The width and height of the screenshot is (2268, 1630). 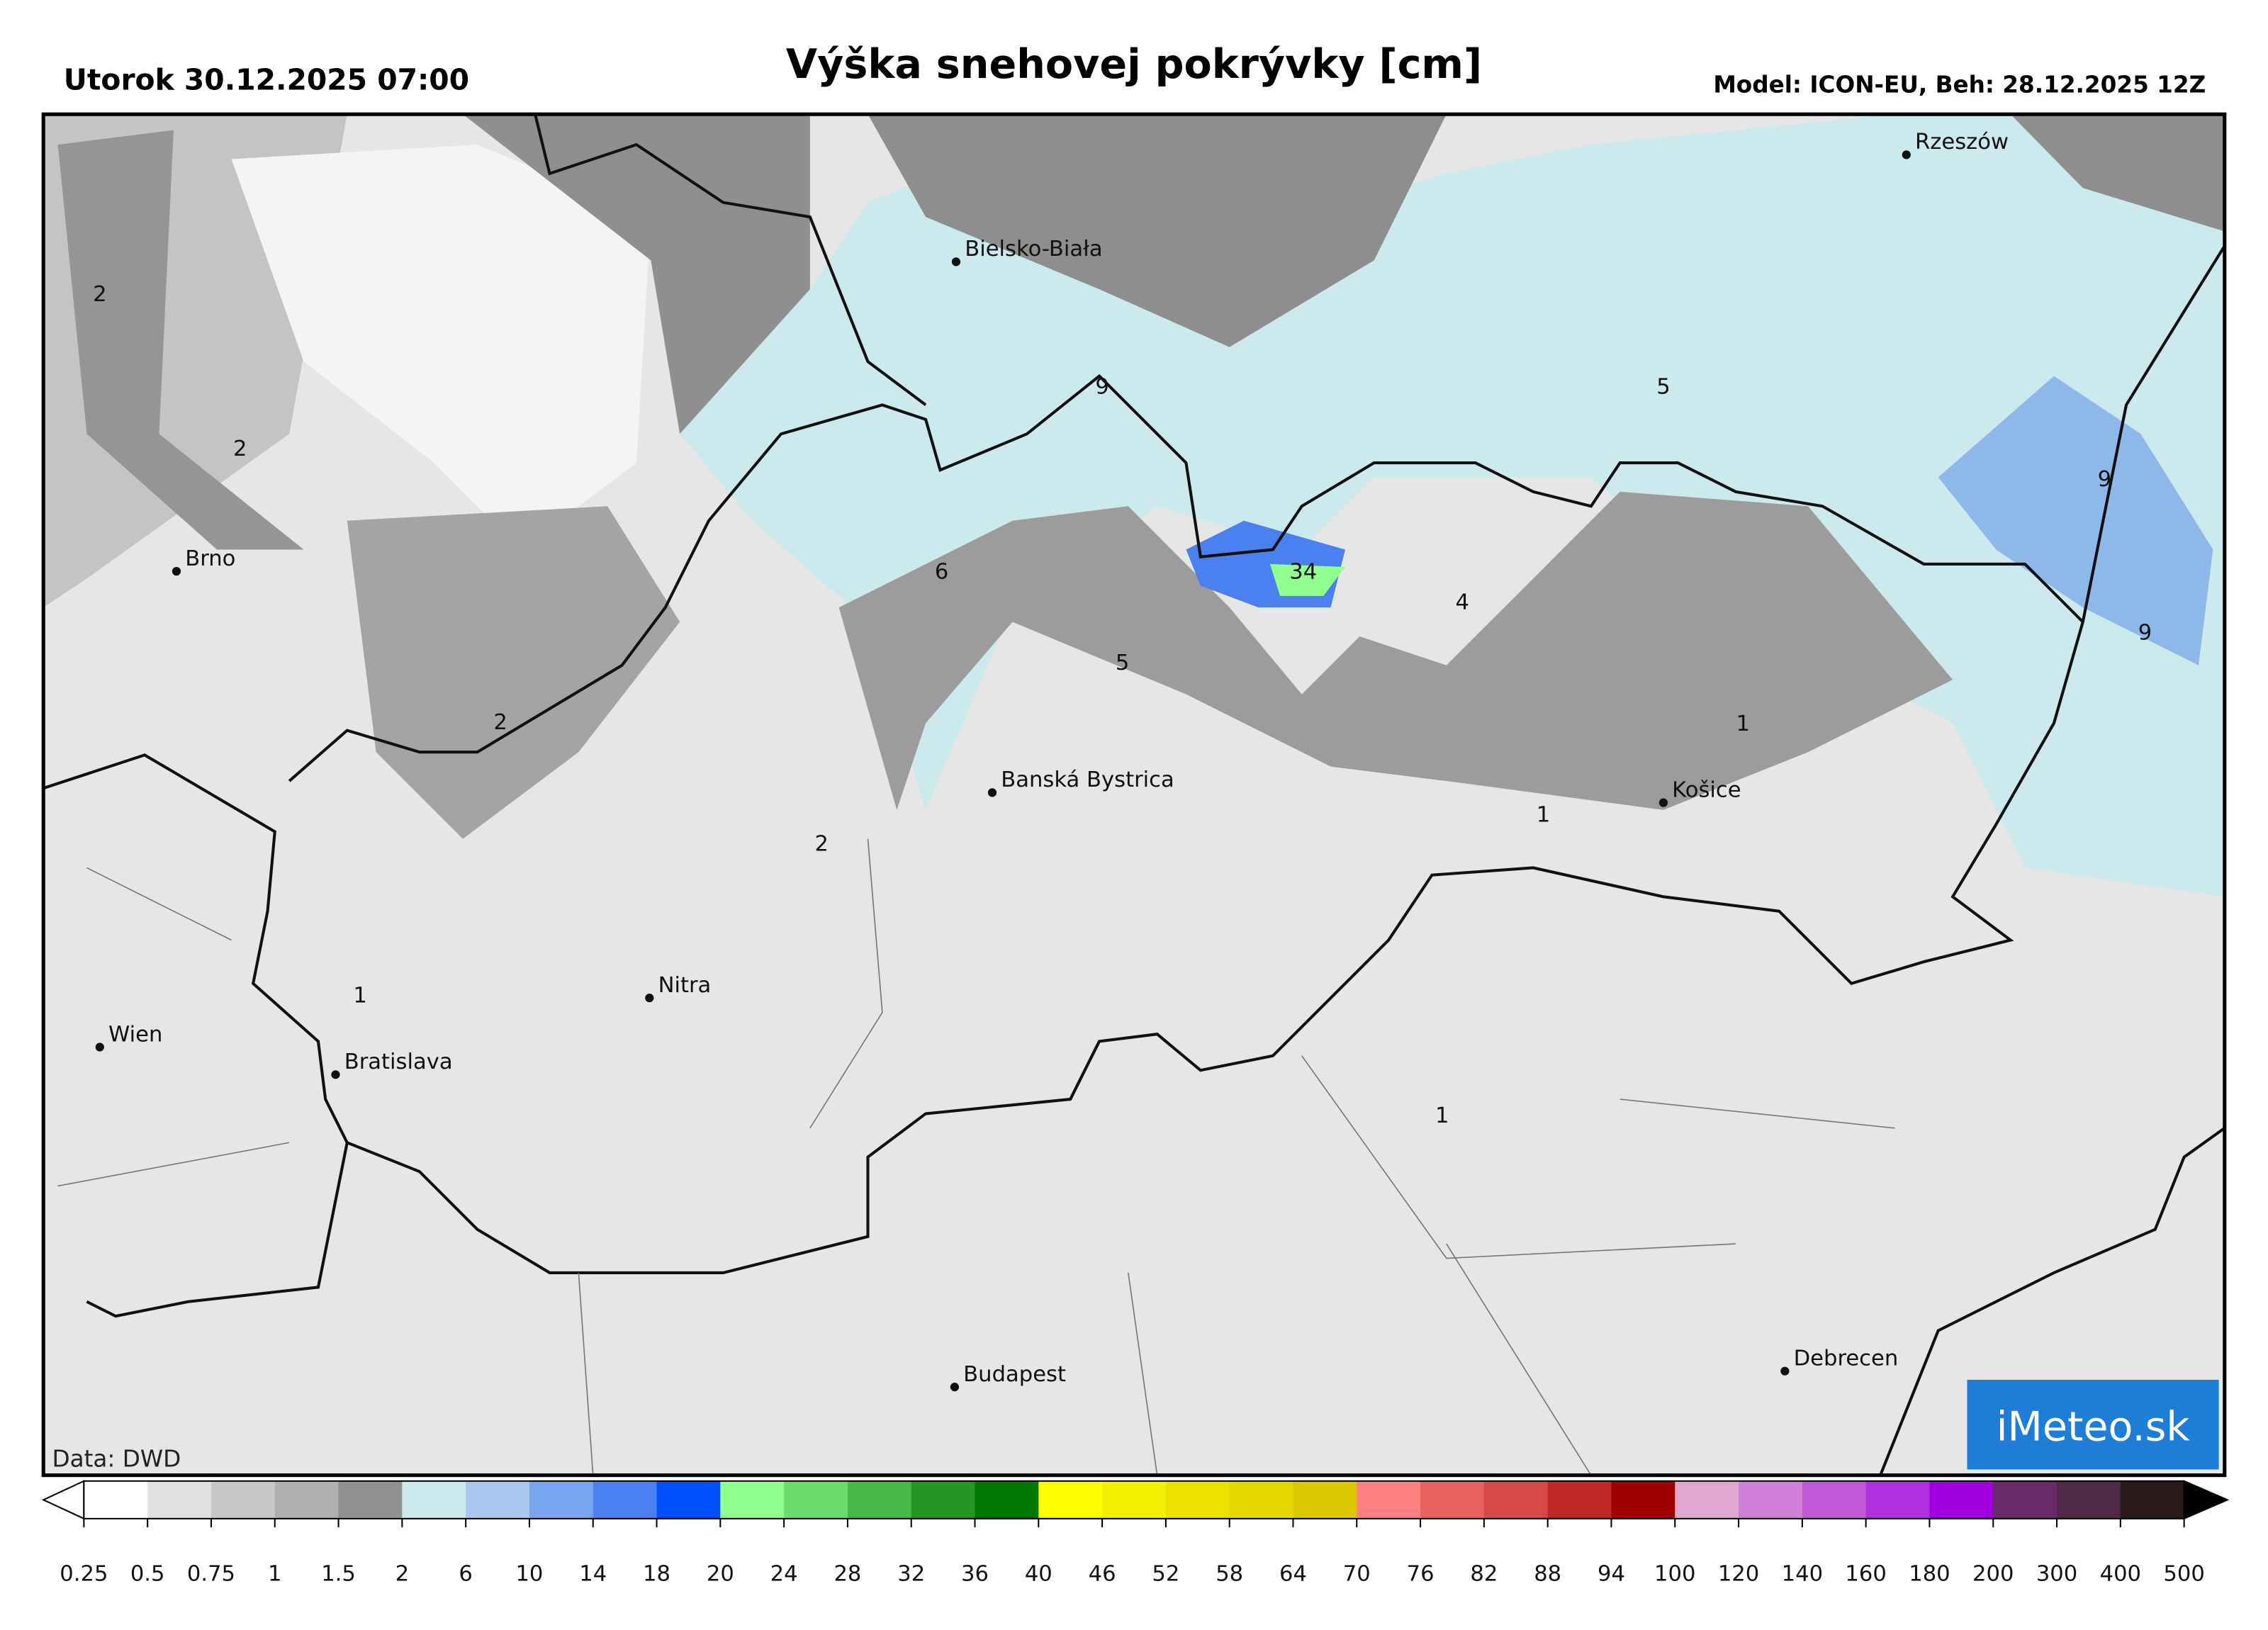 What do you see at coordinates (2056, 1575) in the screenshot?
I see `colorbar-tick-label: 300` at bounding box center [2056, 1575].